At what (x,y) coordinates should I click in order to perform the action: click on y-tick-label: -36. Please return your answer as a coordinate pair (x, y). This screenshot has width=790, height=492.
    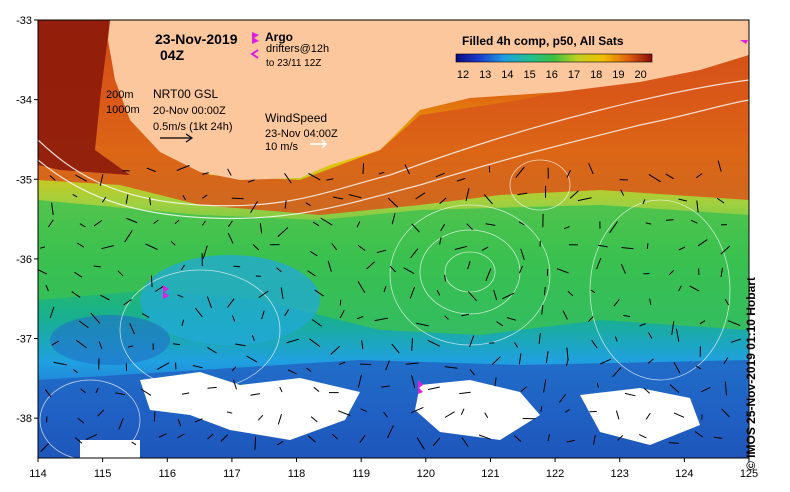
    Looking at the image, I should click on (24, 260).